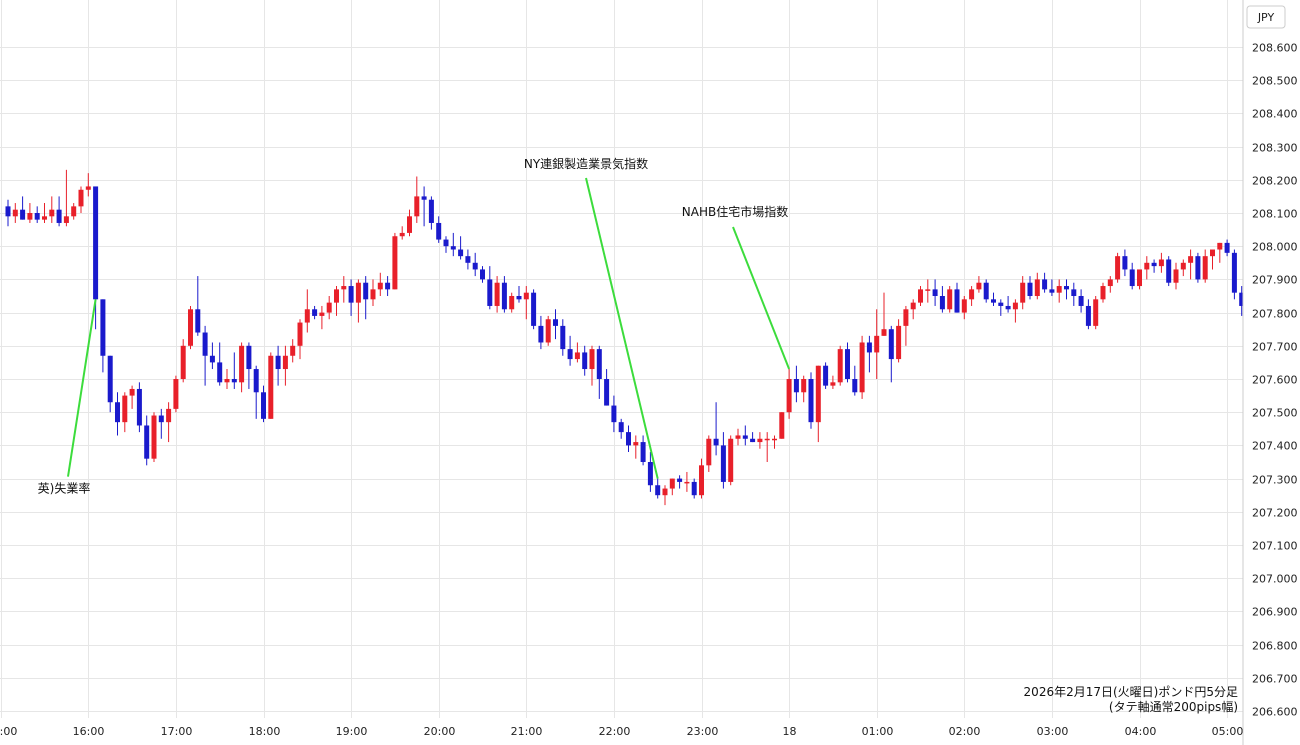 The height and width of the screenshot is (745, 1300). What do you see at coordinates (527, 731) in the screenshot?
I see `x-tick-label: 21:00` at bounding box center [527, 731].